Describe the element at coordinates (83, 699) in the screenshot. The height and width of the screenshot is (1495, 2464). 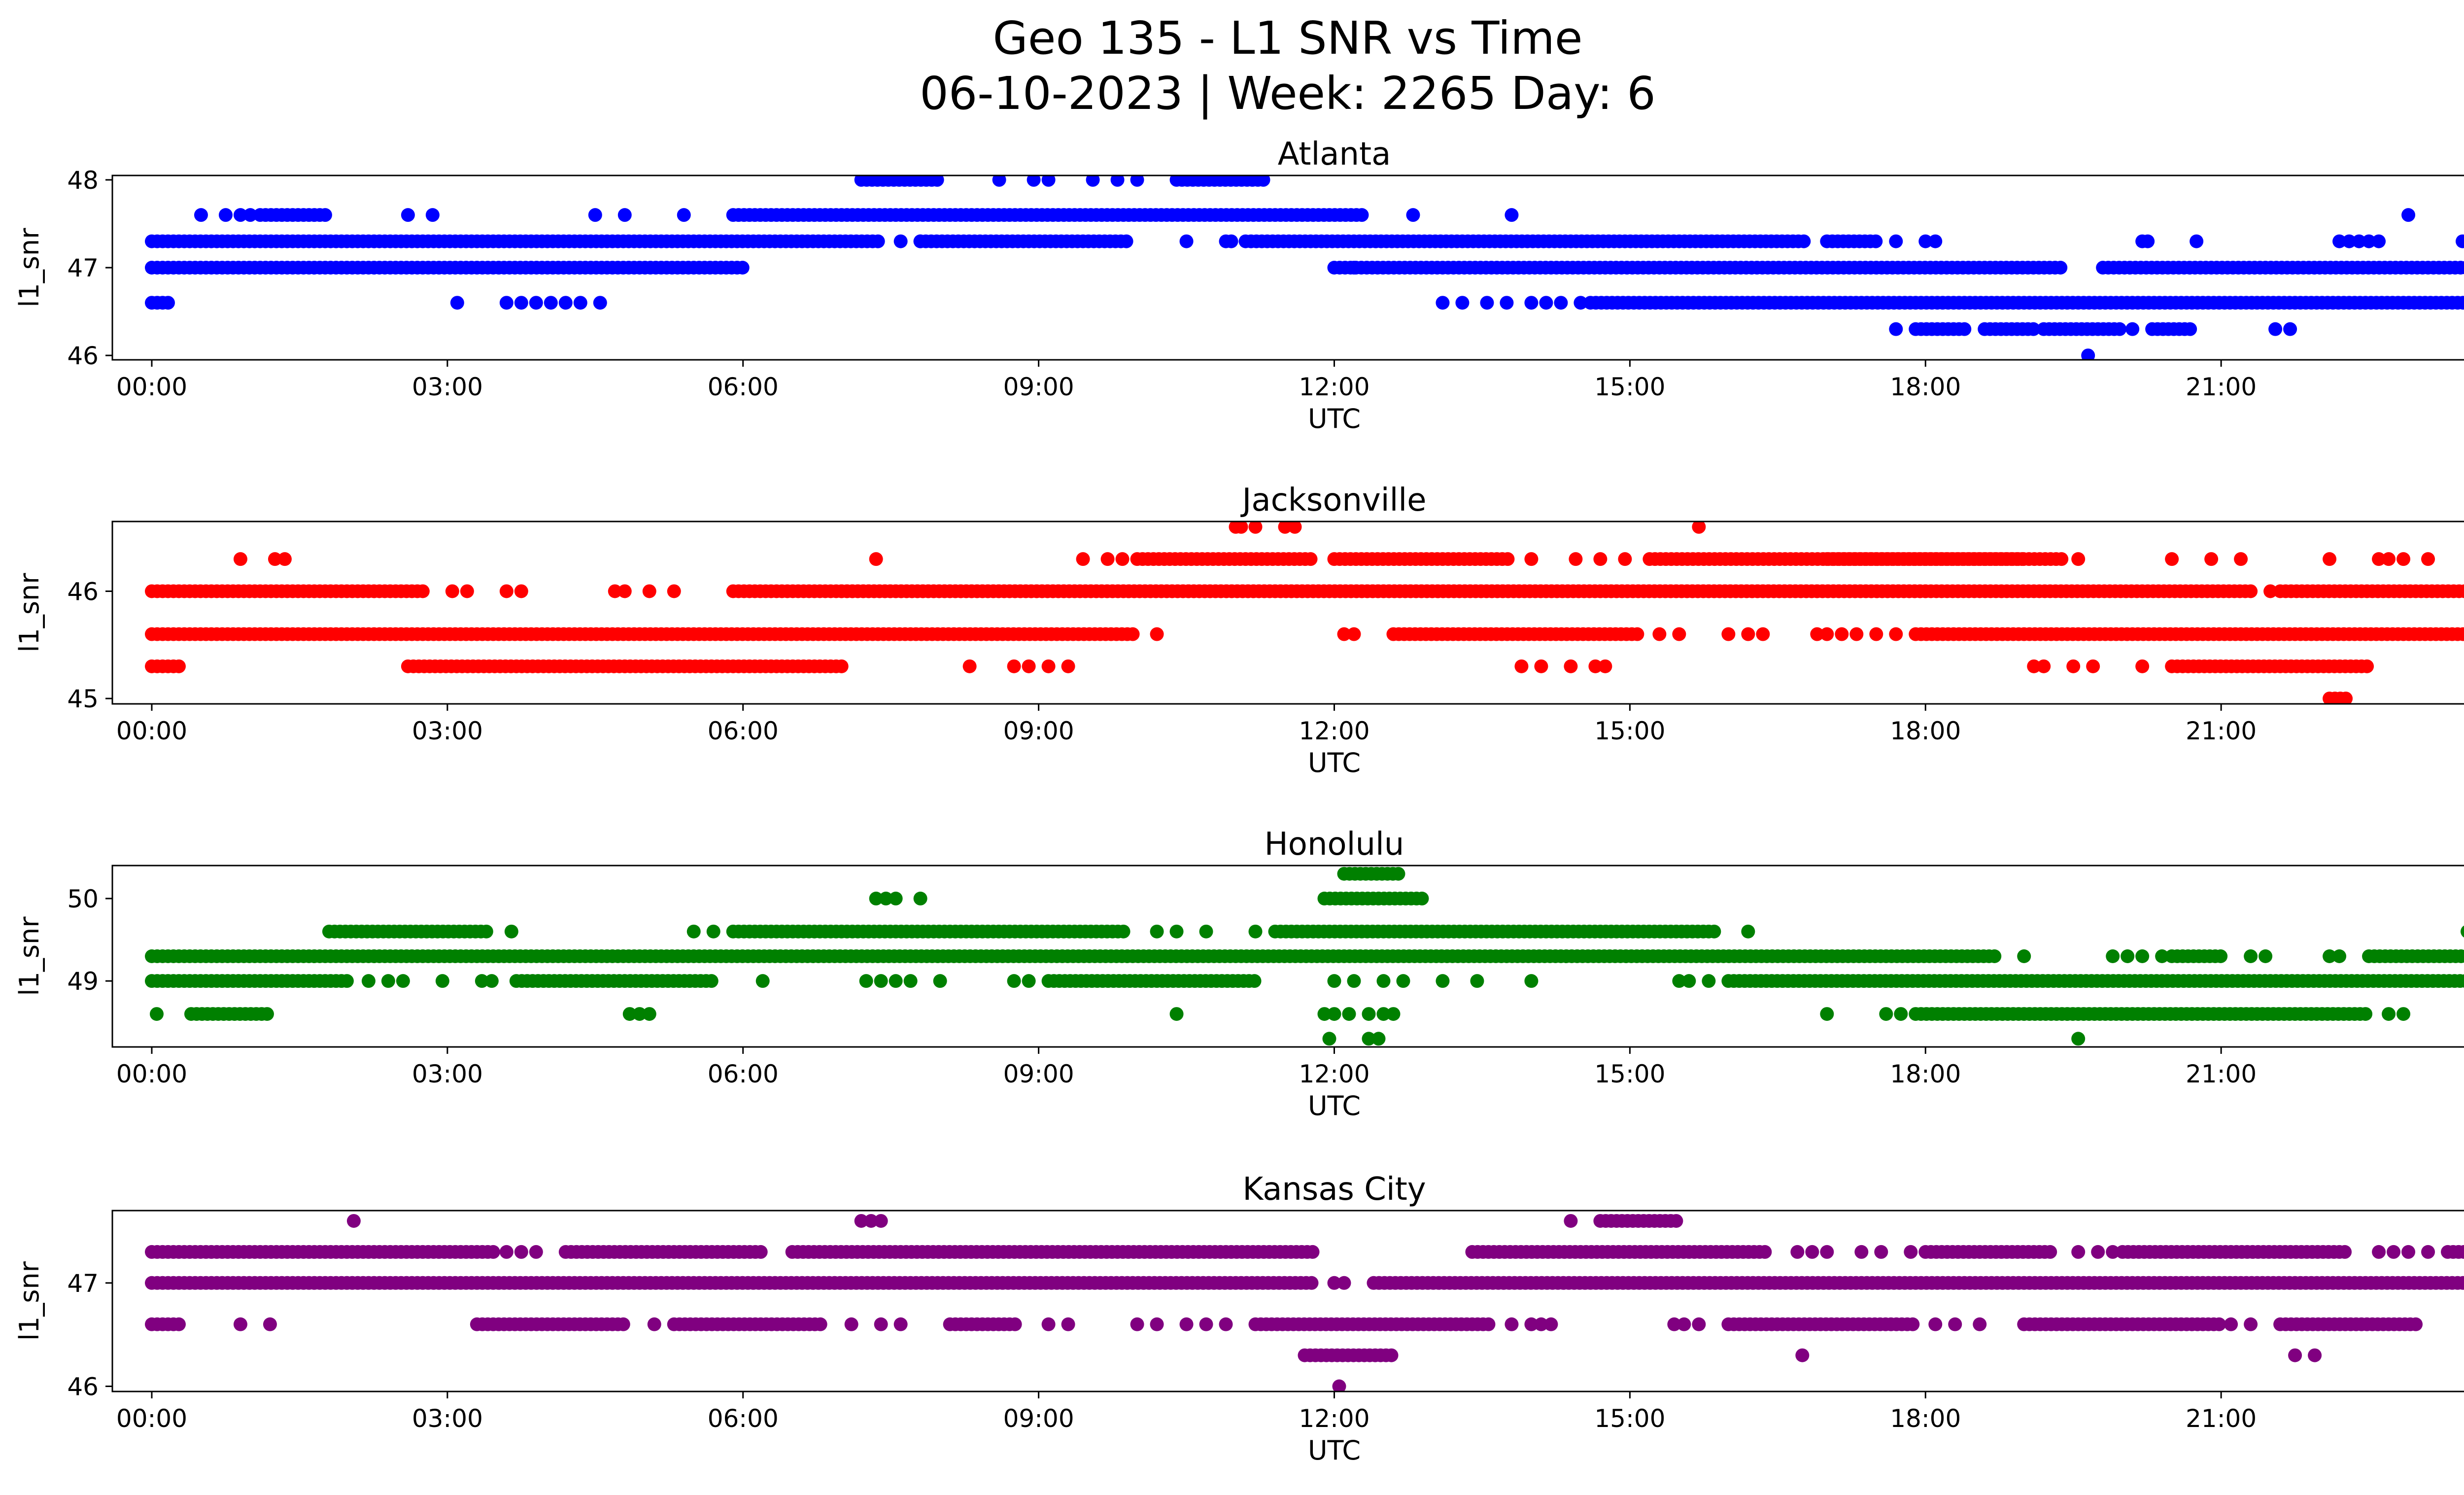
I see `y-tick-label: 45` at that location.